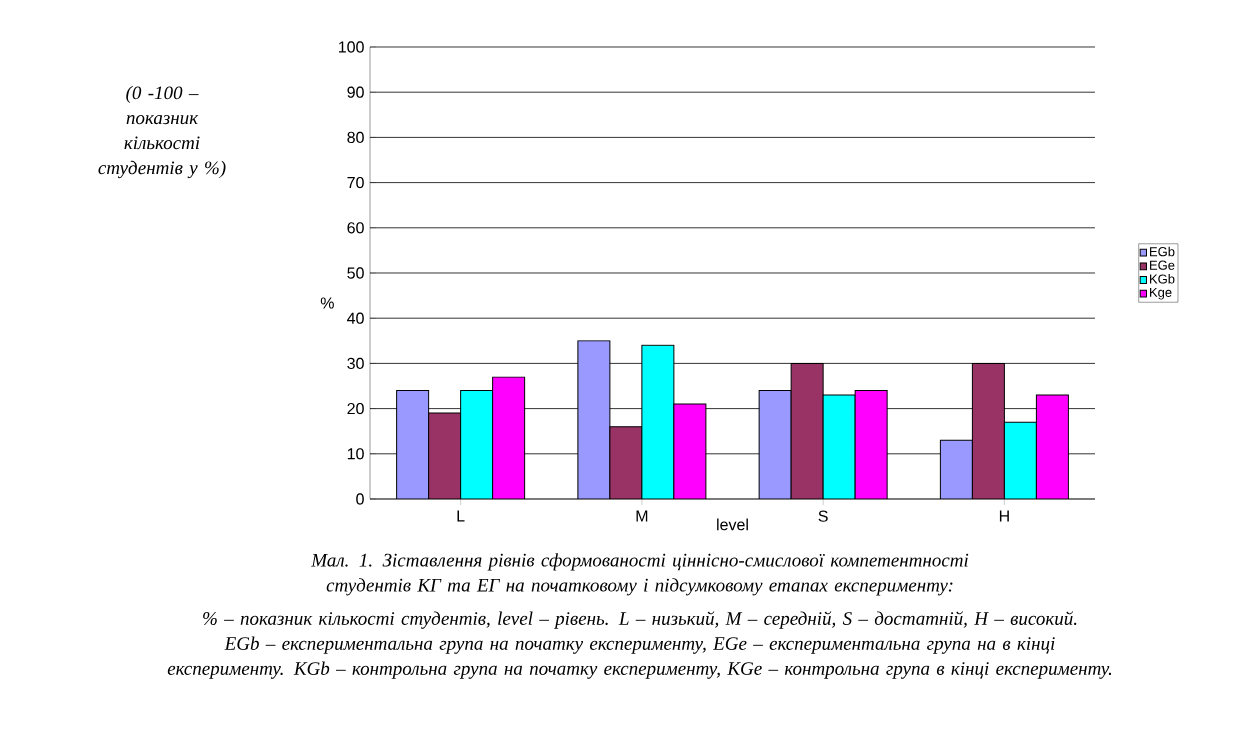 Image resolution: width=1257 pixels, height=729 pixels. What do you see at coordinates (355, 273) in the screenshot?
I see `y-tick-label: 50` at bounding box center [355, 273].